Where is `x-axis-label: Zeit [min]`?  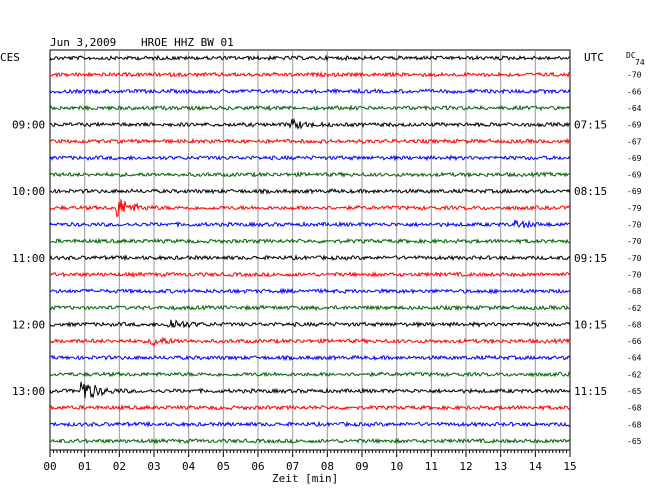
x-axis-label: Zeit [min] is located at coordinates (305, 478).